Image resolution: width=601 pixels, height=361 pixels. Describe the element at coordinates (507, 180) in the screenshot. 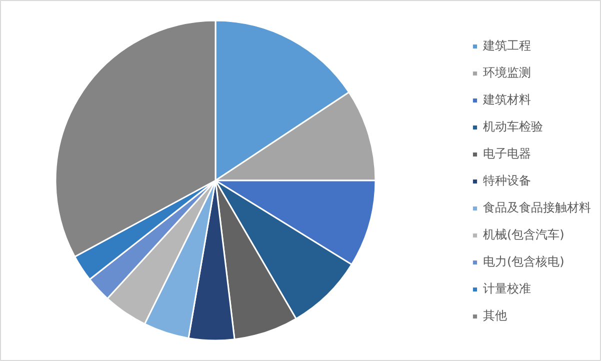

I see `legend-label: 特种设备` at that location.